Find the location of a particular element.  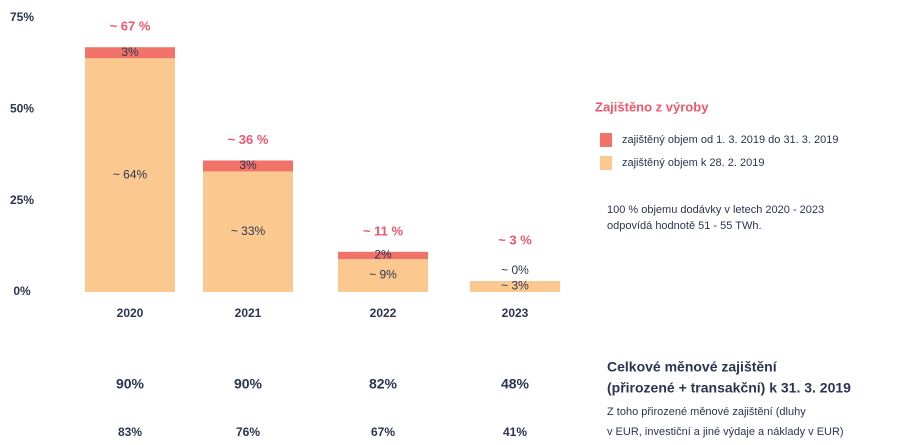

table-value: 48% is located at coordinates (515, 384).